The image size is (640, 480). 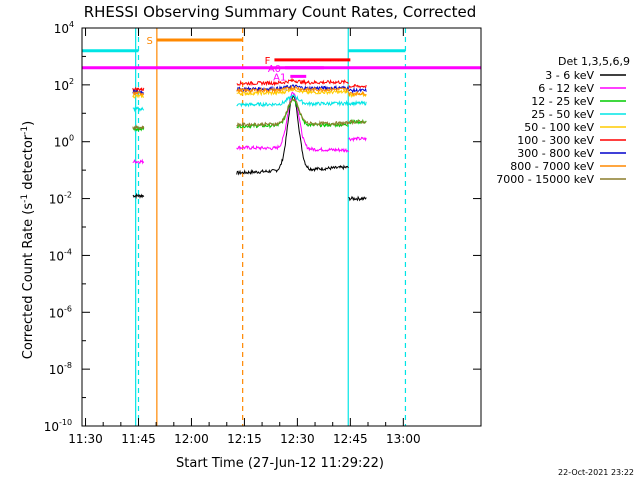 What do you see at coordinates (28, 123) in the screenshot?
I see `y-axis-label-end: )` at bounding box center [28, 123].